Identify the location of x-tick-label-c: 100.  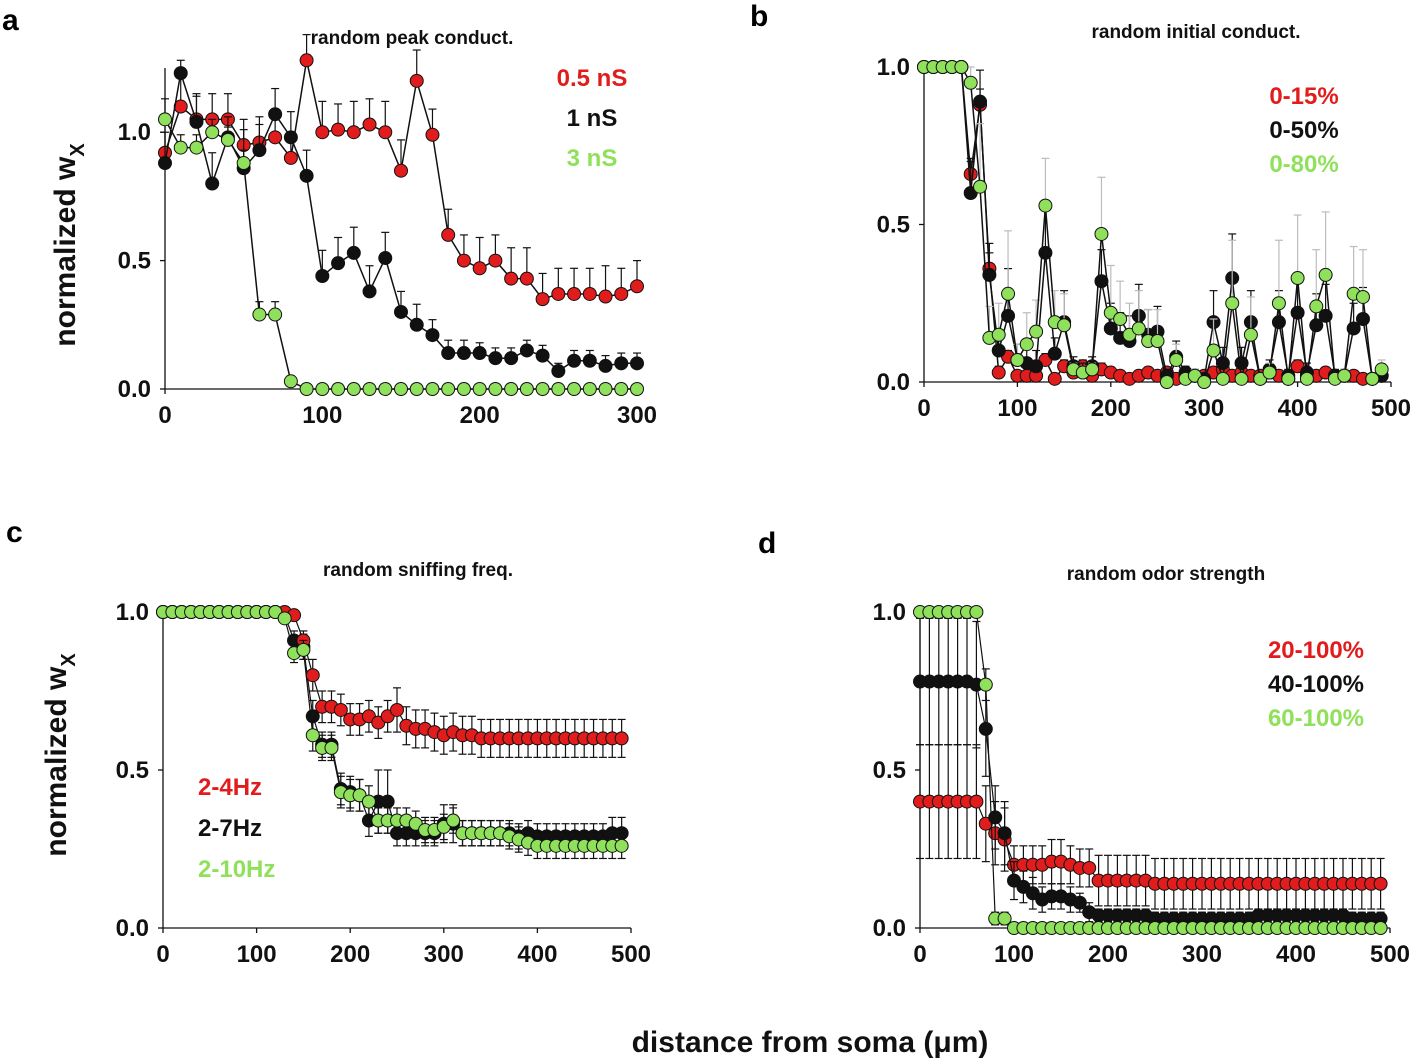
(257, 954).